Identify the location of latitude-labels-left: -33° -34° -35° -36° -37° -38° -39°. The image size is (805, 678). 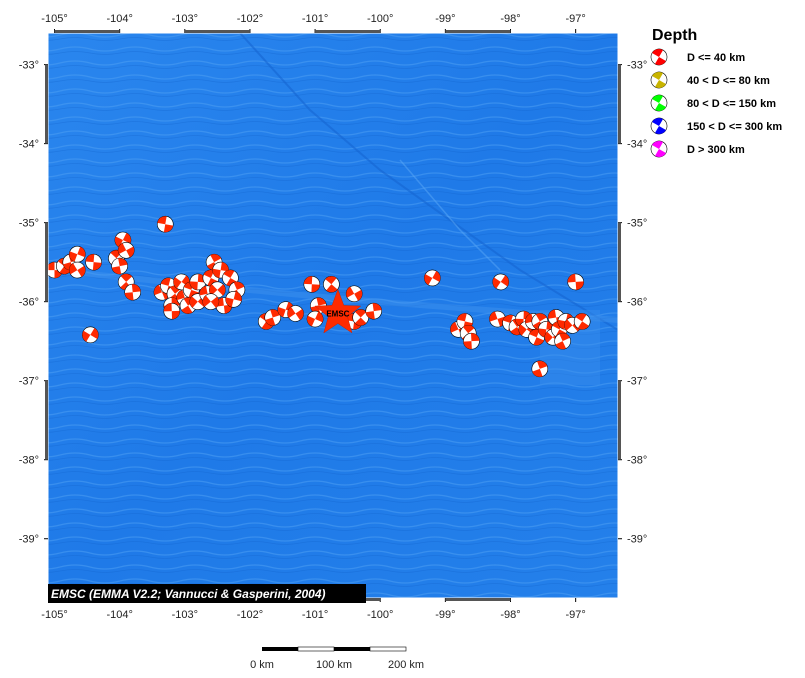
(29, 303).